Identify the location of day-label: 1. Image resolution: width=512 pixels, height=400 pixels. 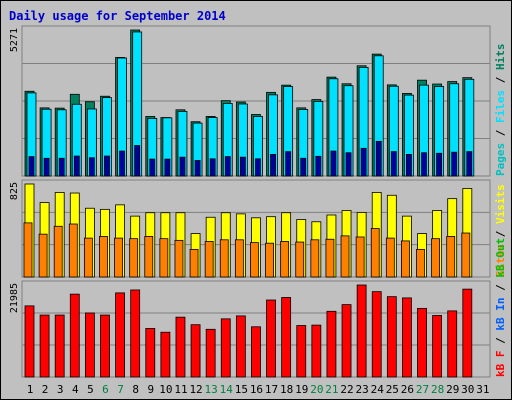
(30, 389).